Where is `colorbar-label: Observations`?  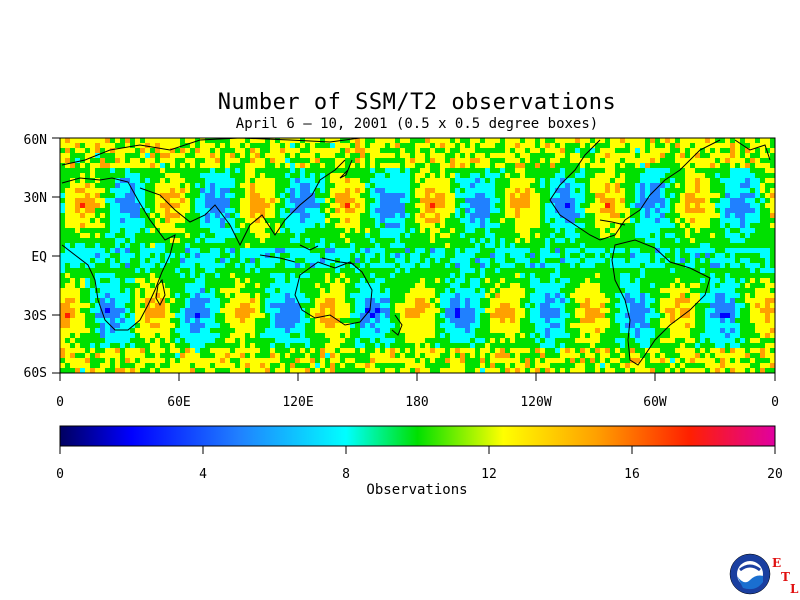 colorbar-label: Observations is located at coordinates (417, 490).